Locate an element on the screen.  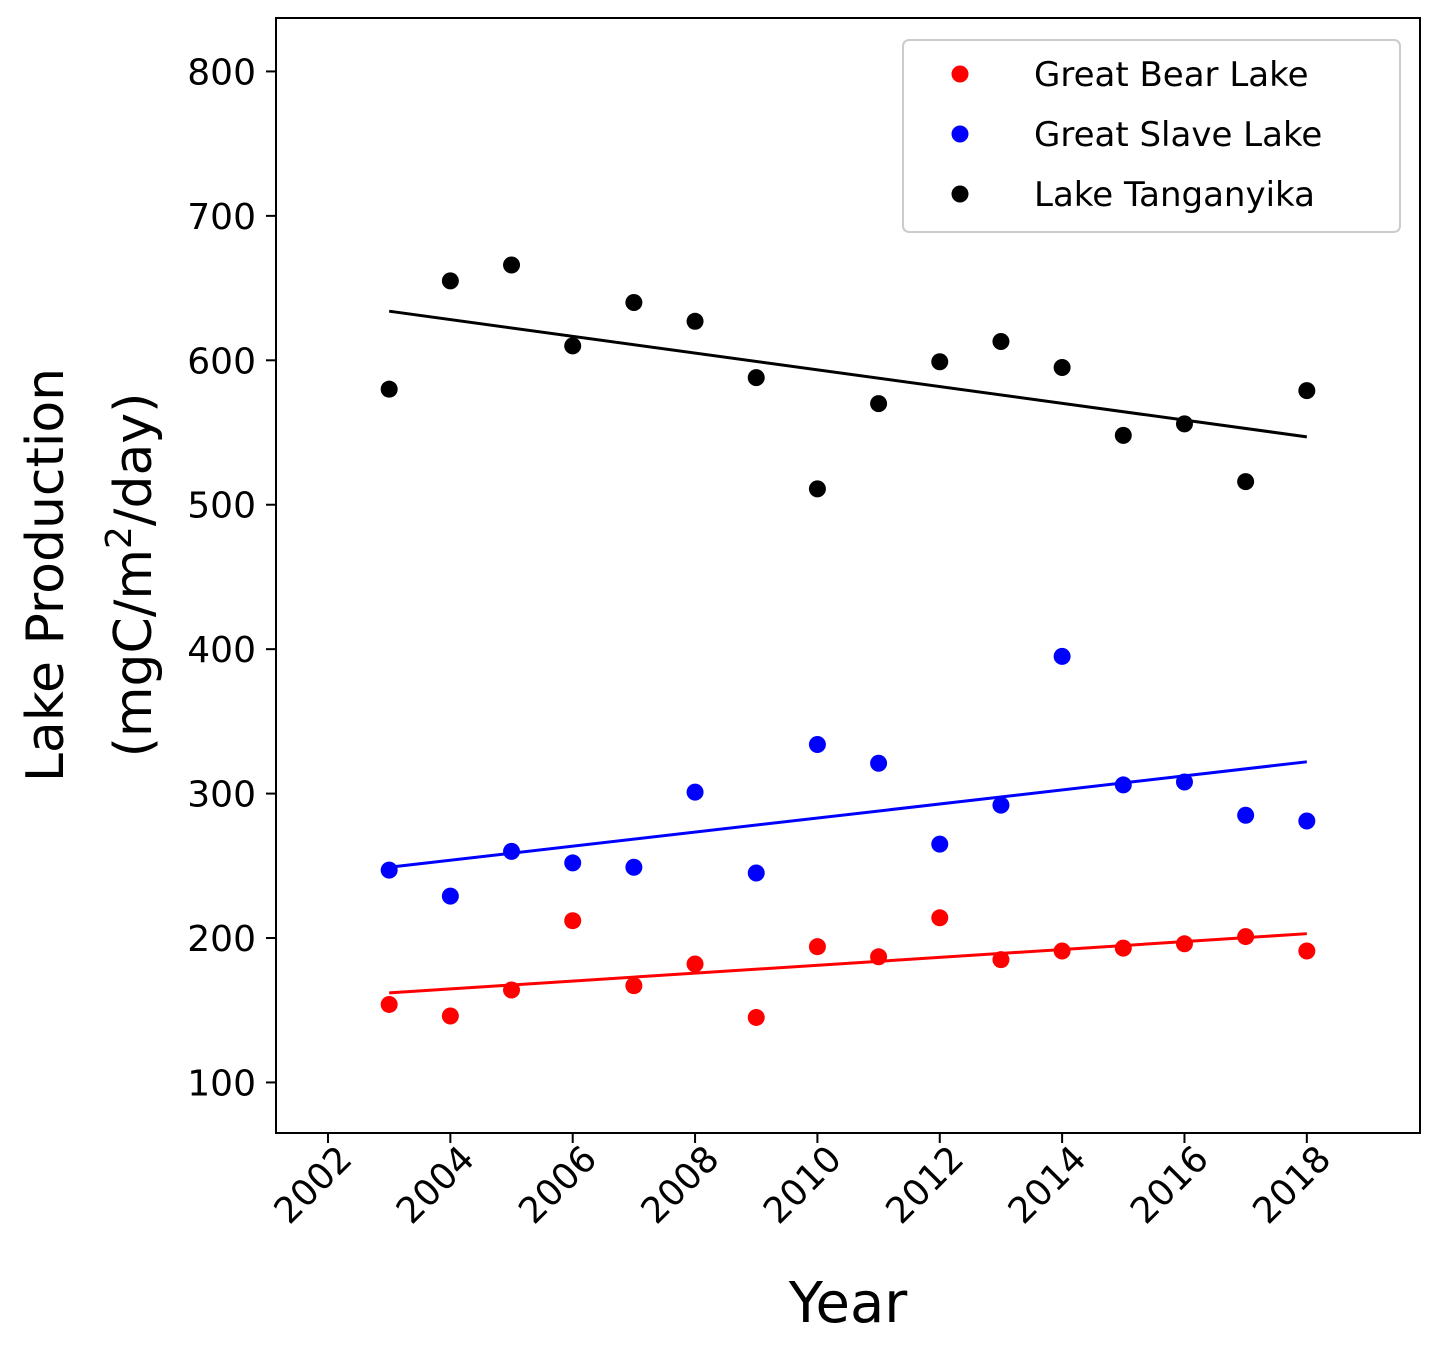
x-tick-label: 2018 is located at coordinates (1292, 1185).